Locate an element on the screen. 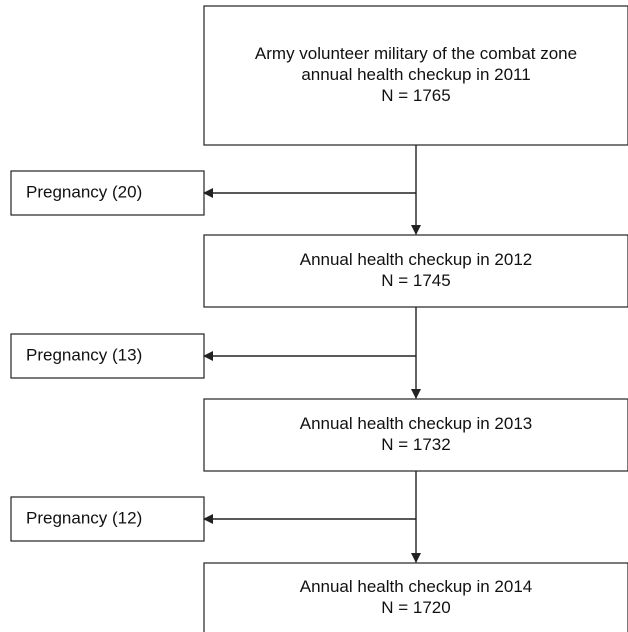 The height and width of the screenshot is (632, 628). exclusion-text: Pregnancy (12) is located at coordinates (84, 517).